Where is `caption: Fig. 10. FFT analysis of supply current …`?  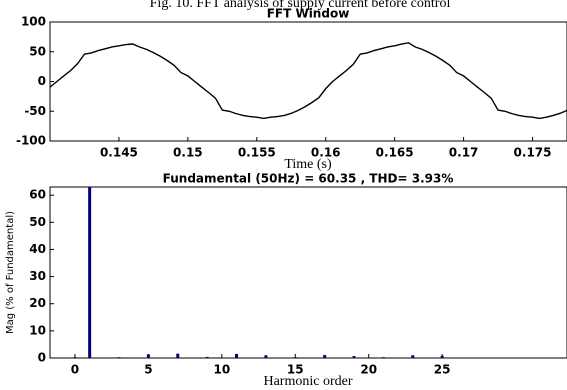 caption: Fig. 10. FFT analysis of supply current … is located at coordinates (300, 5).